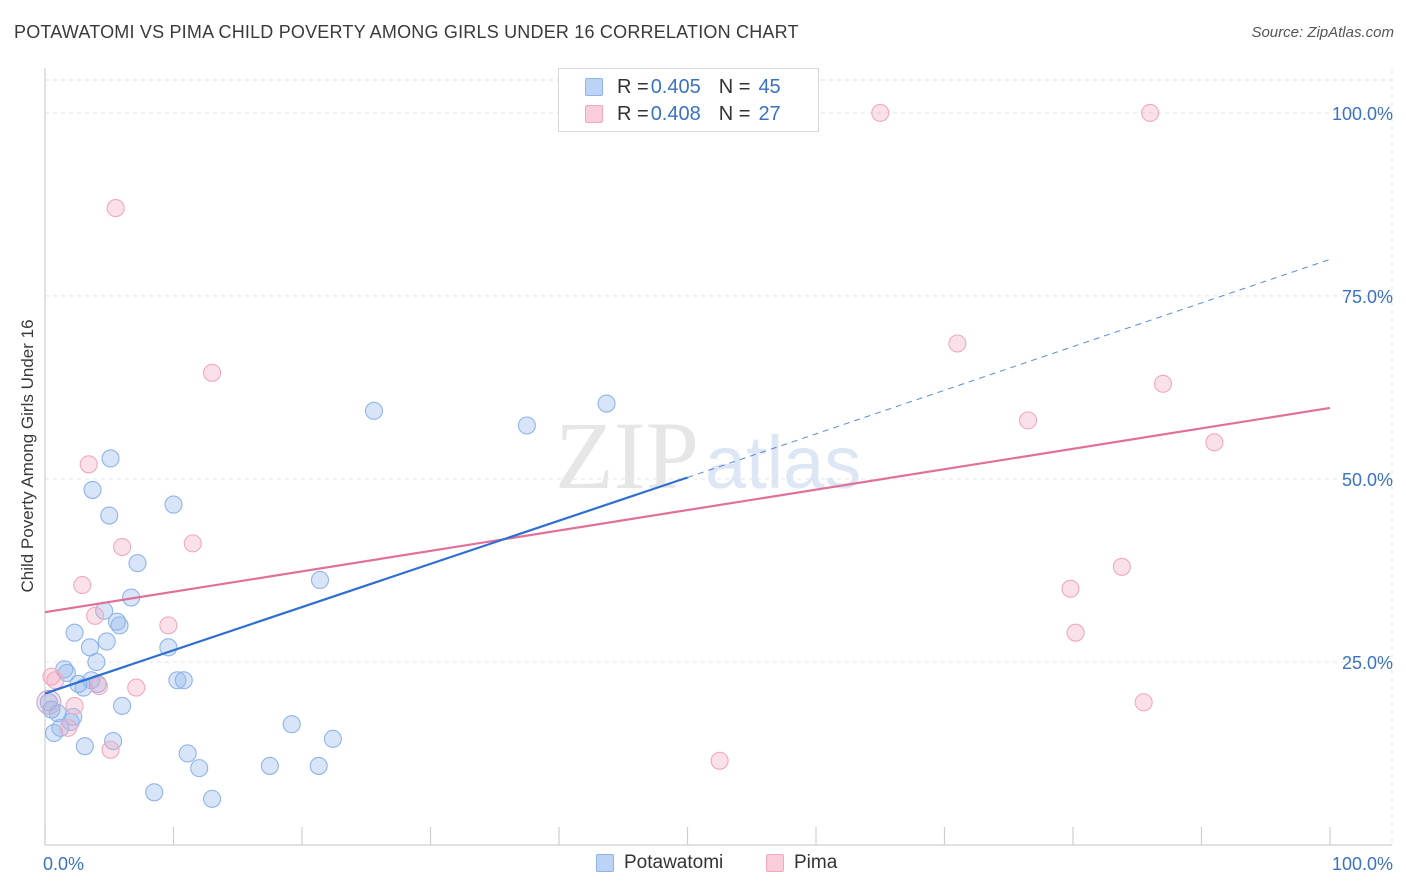 Image resolution: width=1406 pixels, height=892 pixels. What do you see at coordinates (49, 702) in the screenshot?
I see `point-cluster` at bounding box center [49, 702].